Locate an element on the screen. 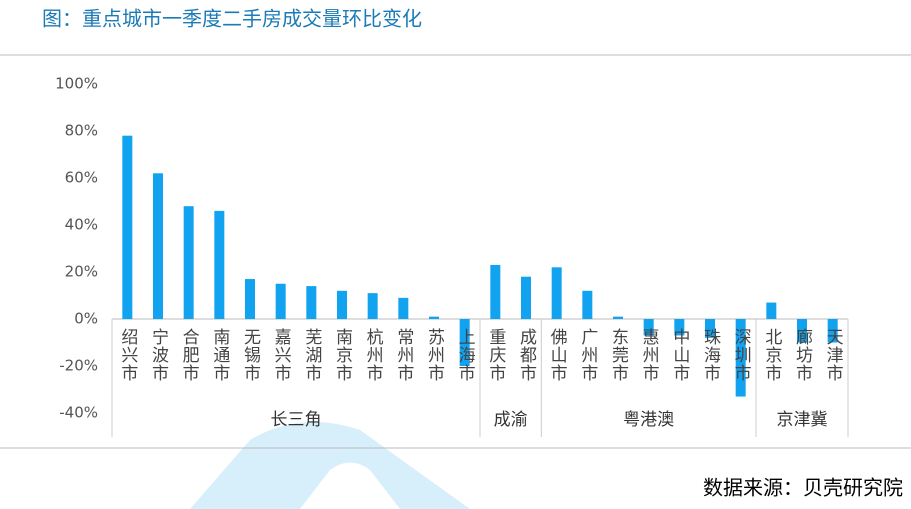  x-tick-label: 中山市 is located at coordinates (679, 355).